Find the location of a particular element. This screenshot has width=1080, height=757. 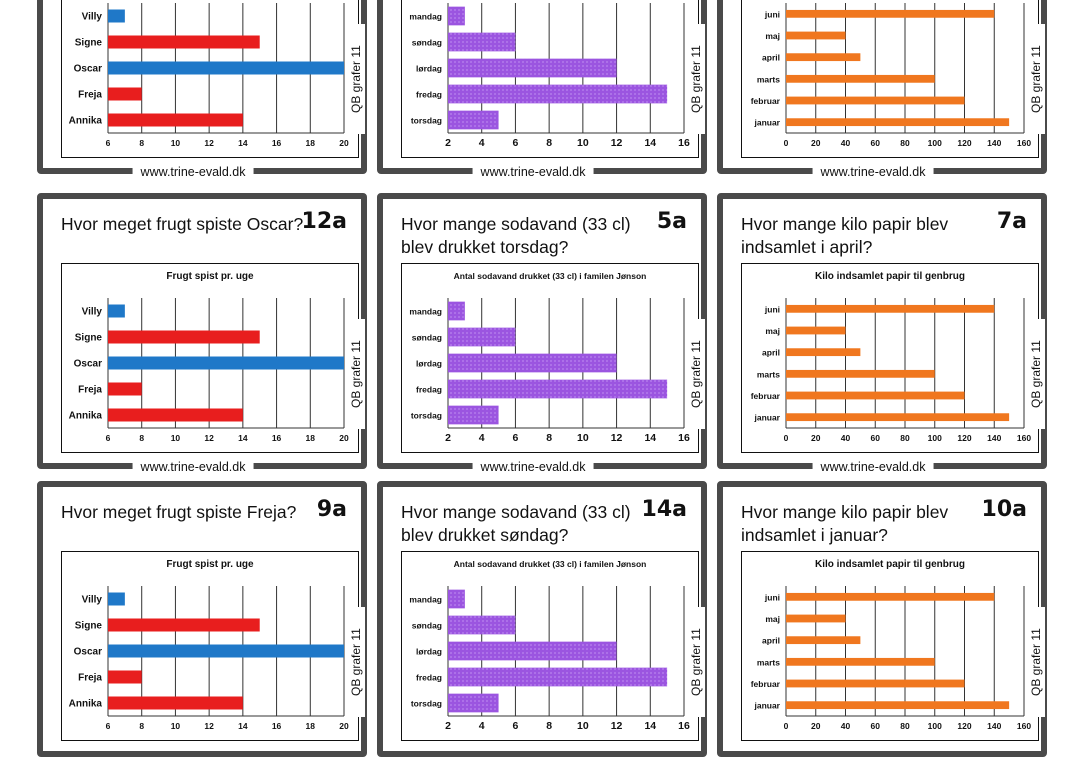

x-tick-label: 160 is located at coordinates (1024, 726).